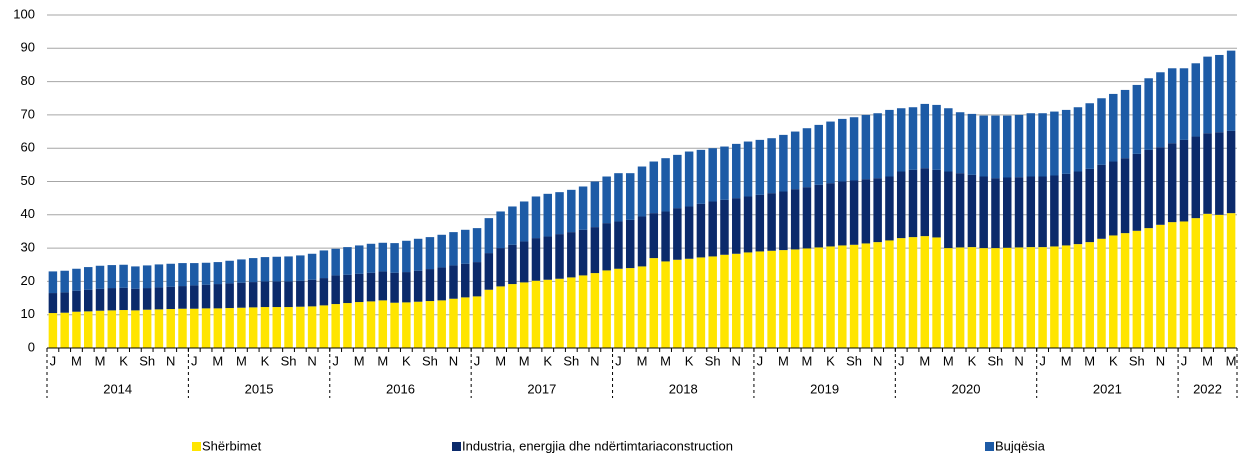  What do you see at coordinates (406, 360) in the screenshot?
I see `x-tick-label: K` at bounding box center [406, 360].